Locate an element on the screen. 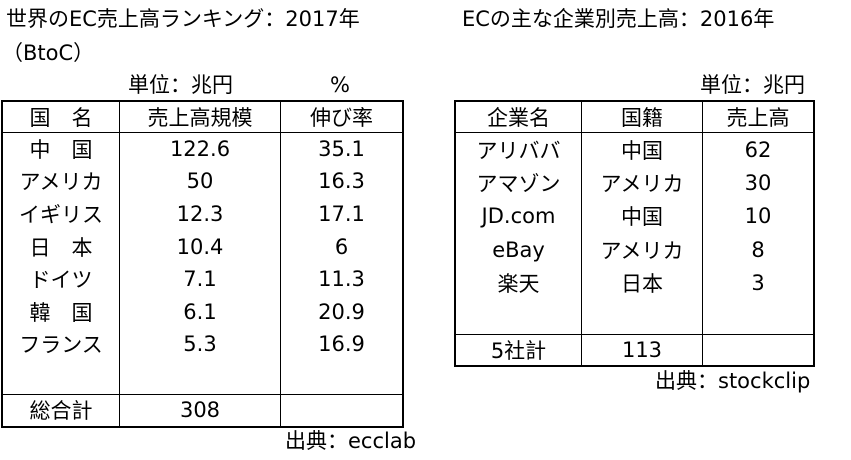 Image resolution: width=851 pixels, height=460 pixels. table-row: 日 本 10.4 6 is located at coordinates (202, 246).